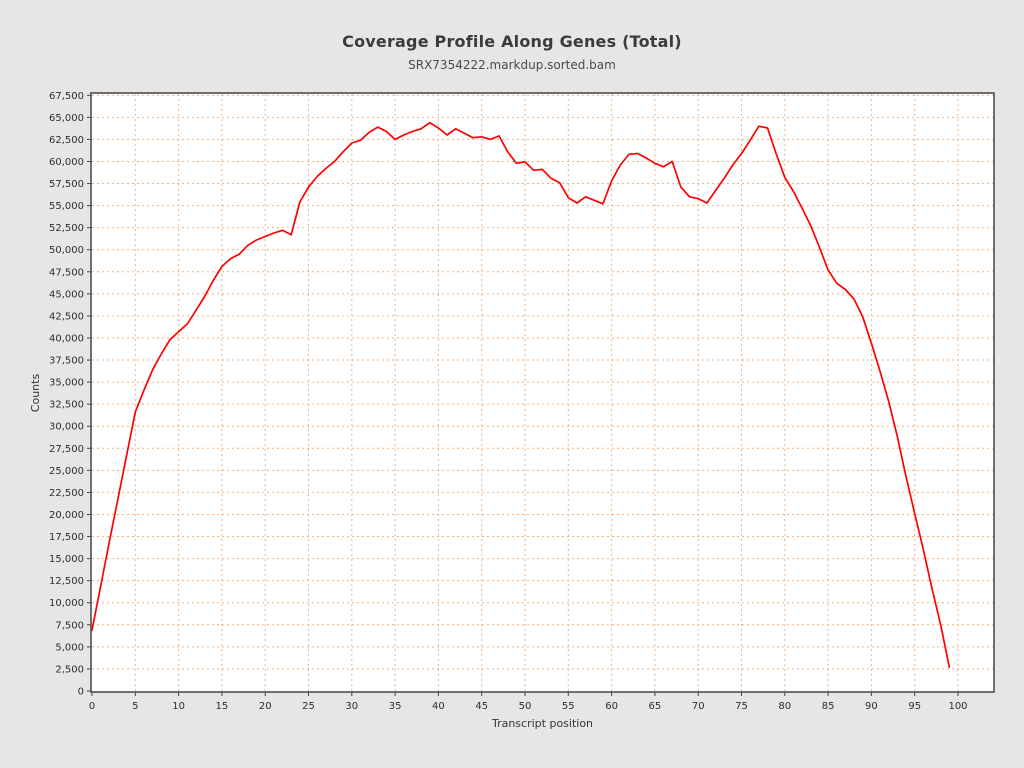 The image size is (1024, 768). I want to click on x-tick-label: 90, so click(871, 706).